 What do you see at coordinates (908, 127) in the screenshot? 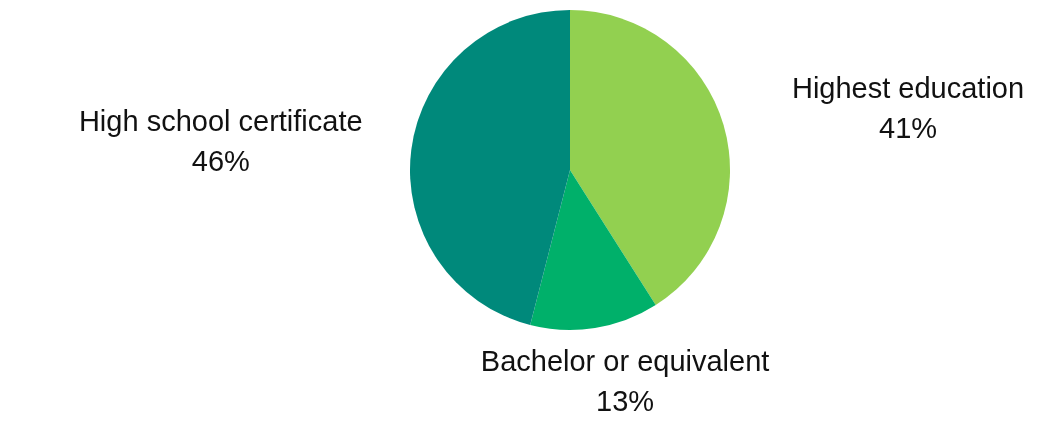
I see `data-label: 41%` at bounding box center [908, 127].